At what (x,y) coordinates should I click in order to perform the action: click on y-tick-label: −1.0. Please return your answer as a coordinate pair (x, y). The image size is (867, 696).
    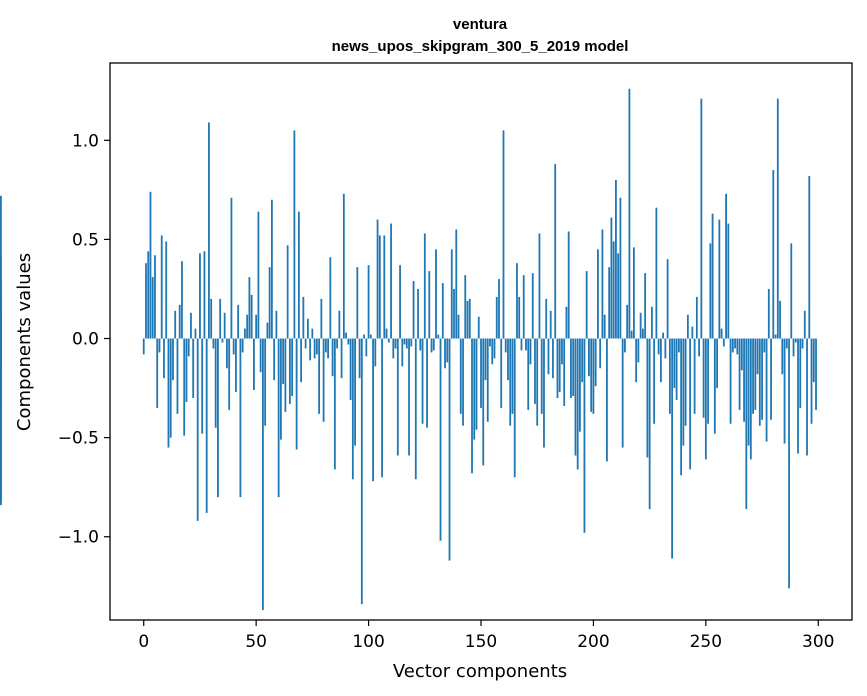
    Looking at the image, I should click on (78, 538).